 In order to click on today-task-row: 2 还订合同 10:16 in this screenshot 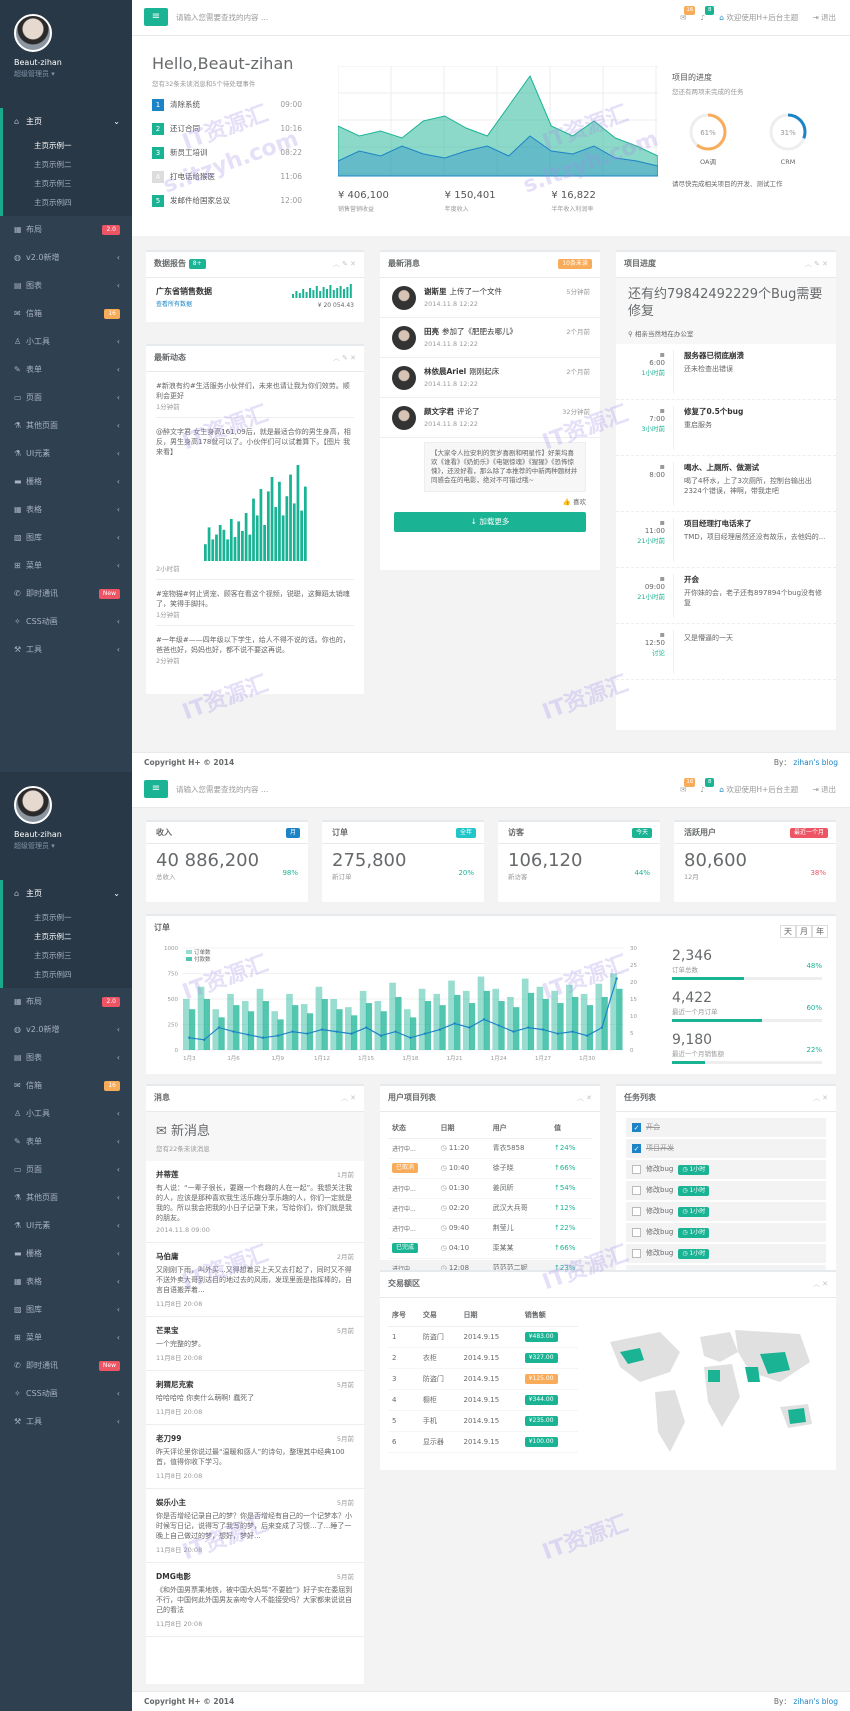, I will do `click(227, 129)`.